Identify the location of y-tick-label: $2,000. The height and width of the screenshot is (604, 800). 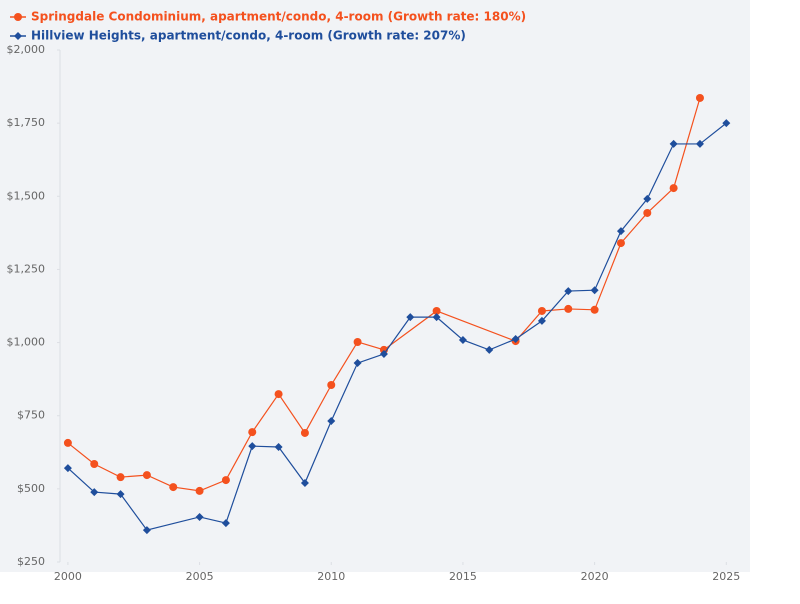
(26, 49).